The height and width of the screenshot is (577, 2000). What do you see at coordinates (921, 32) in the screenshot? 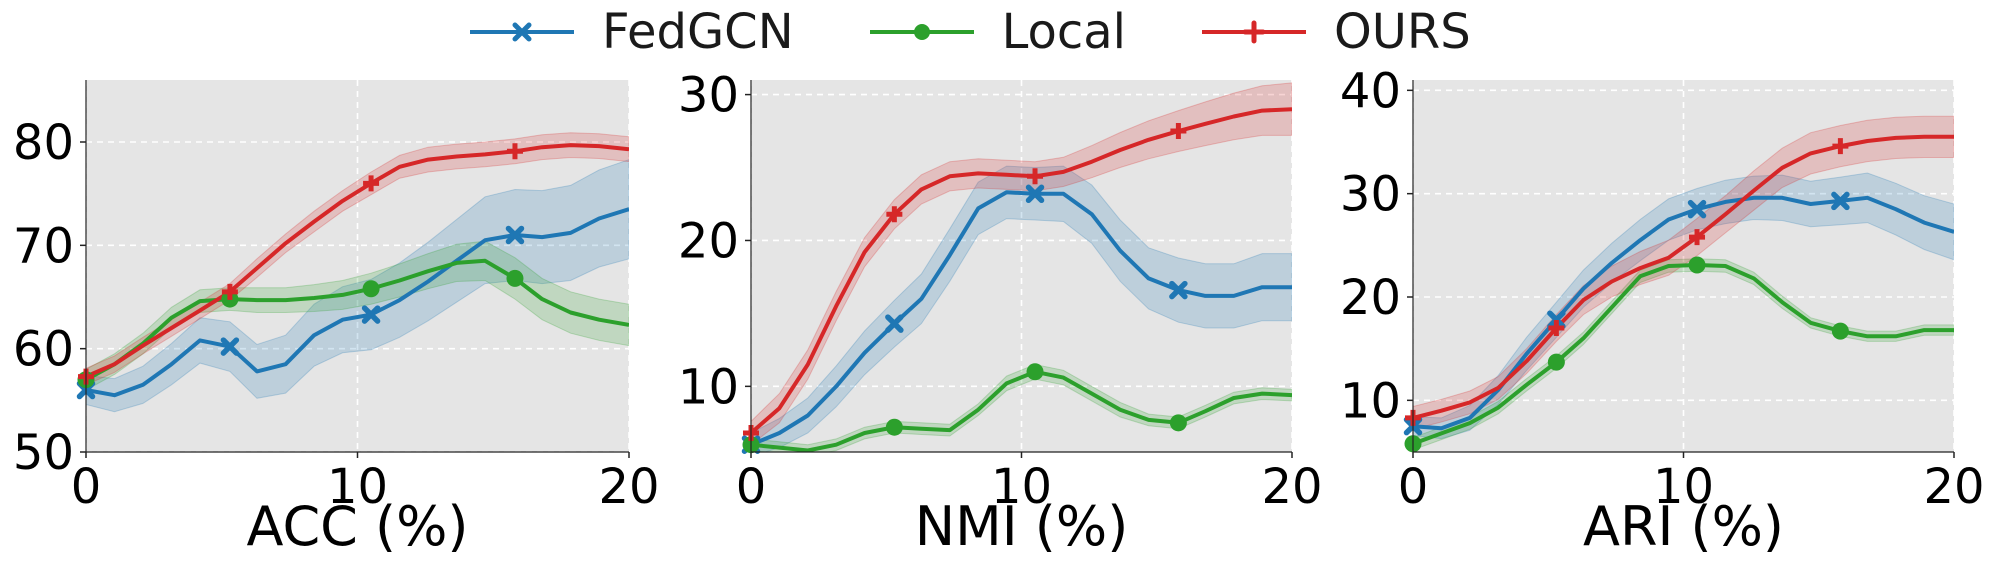
I see `local-legend-marker` at bounding box center [921, 32].